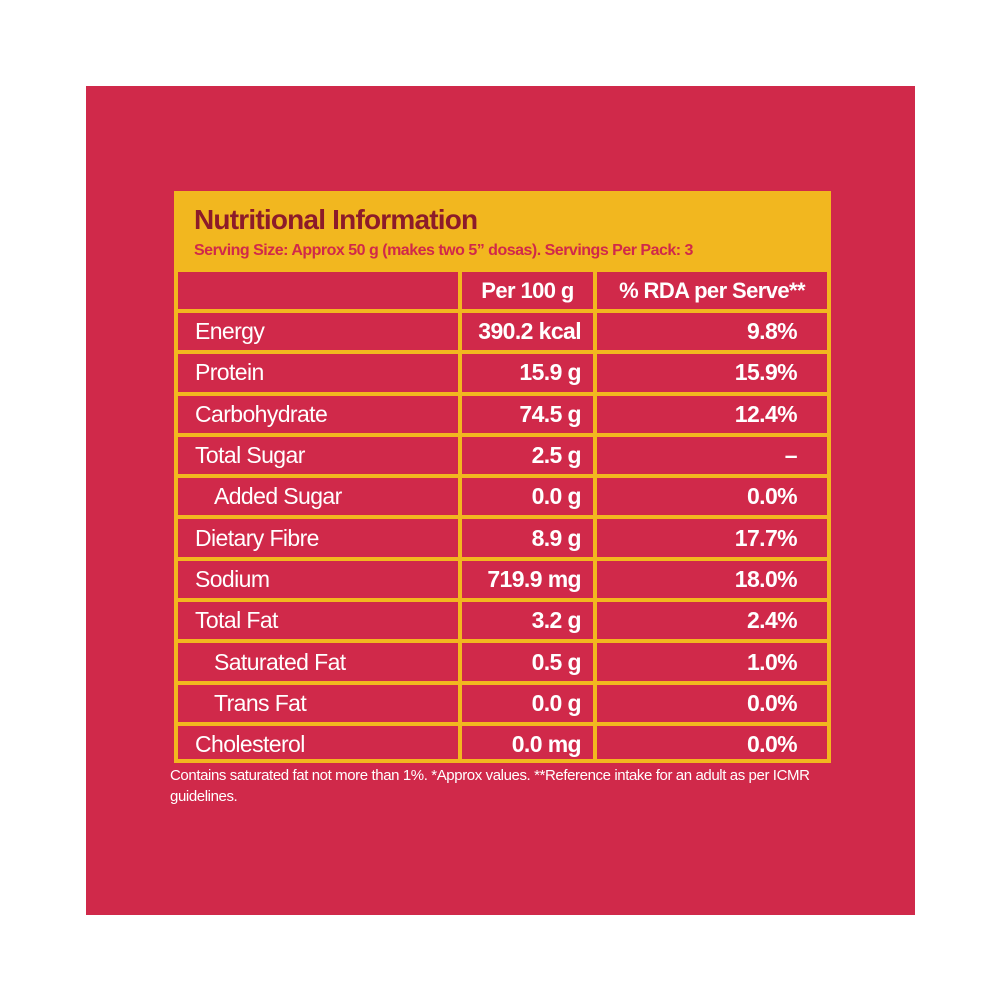  I want to click on table-row: Saturated Fat 0.5 g 1.0%, so click(502, 660).